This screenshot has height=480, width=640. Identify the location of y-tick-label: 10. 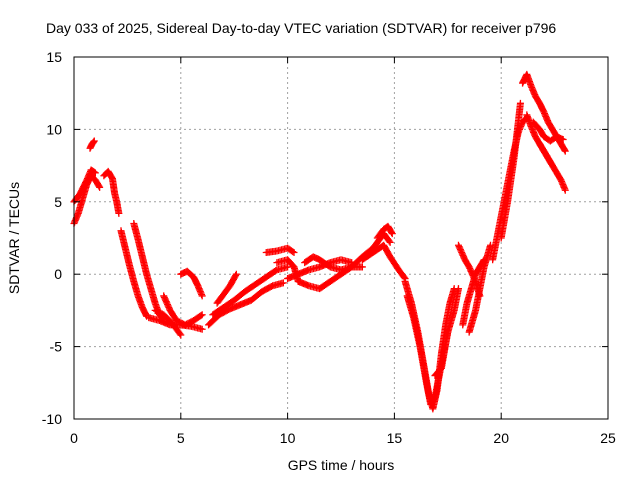
(54, 129).